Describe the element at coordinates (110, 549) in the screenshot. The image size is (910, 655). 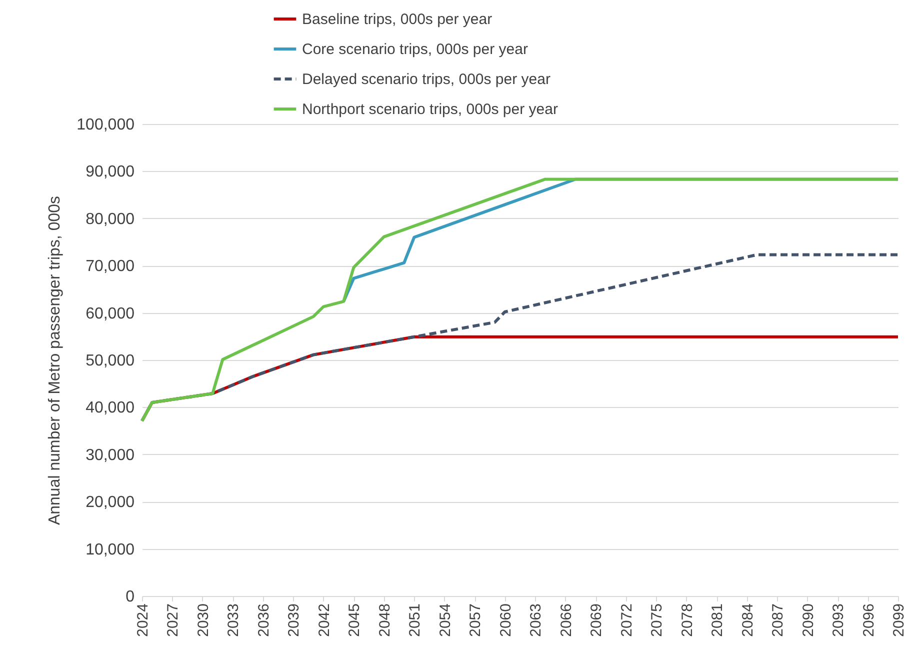
I see `y-tick-label: 10,000` at that location.